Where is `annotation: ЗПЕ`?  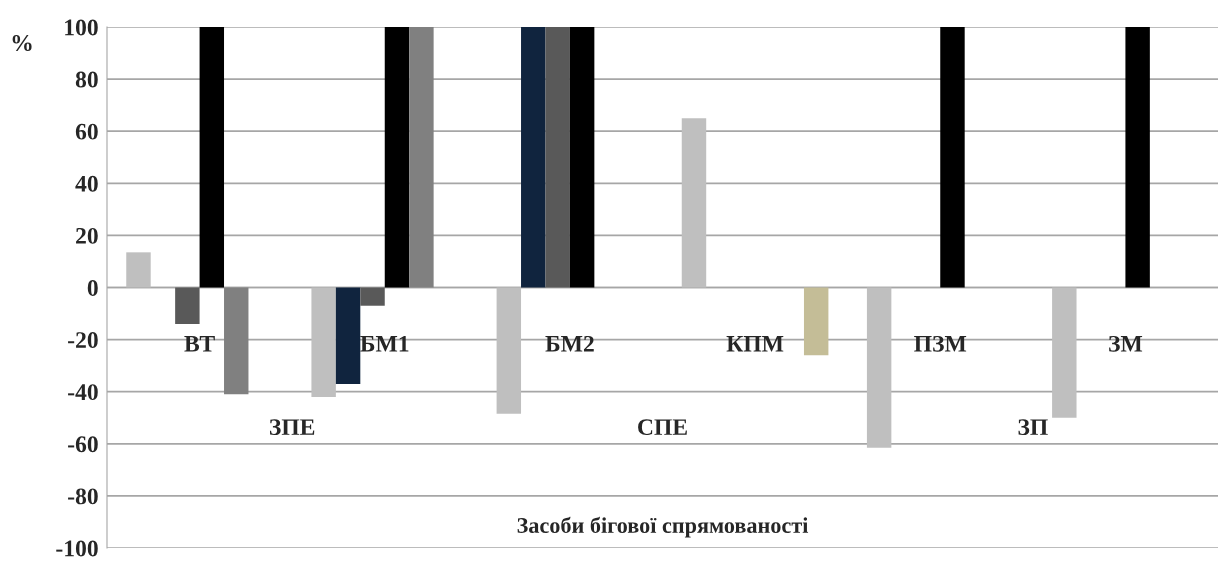 annotation: ЗПЕ is located at coordinates (292, 427).